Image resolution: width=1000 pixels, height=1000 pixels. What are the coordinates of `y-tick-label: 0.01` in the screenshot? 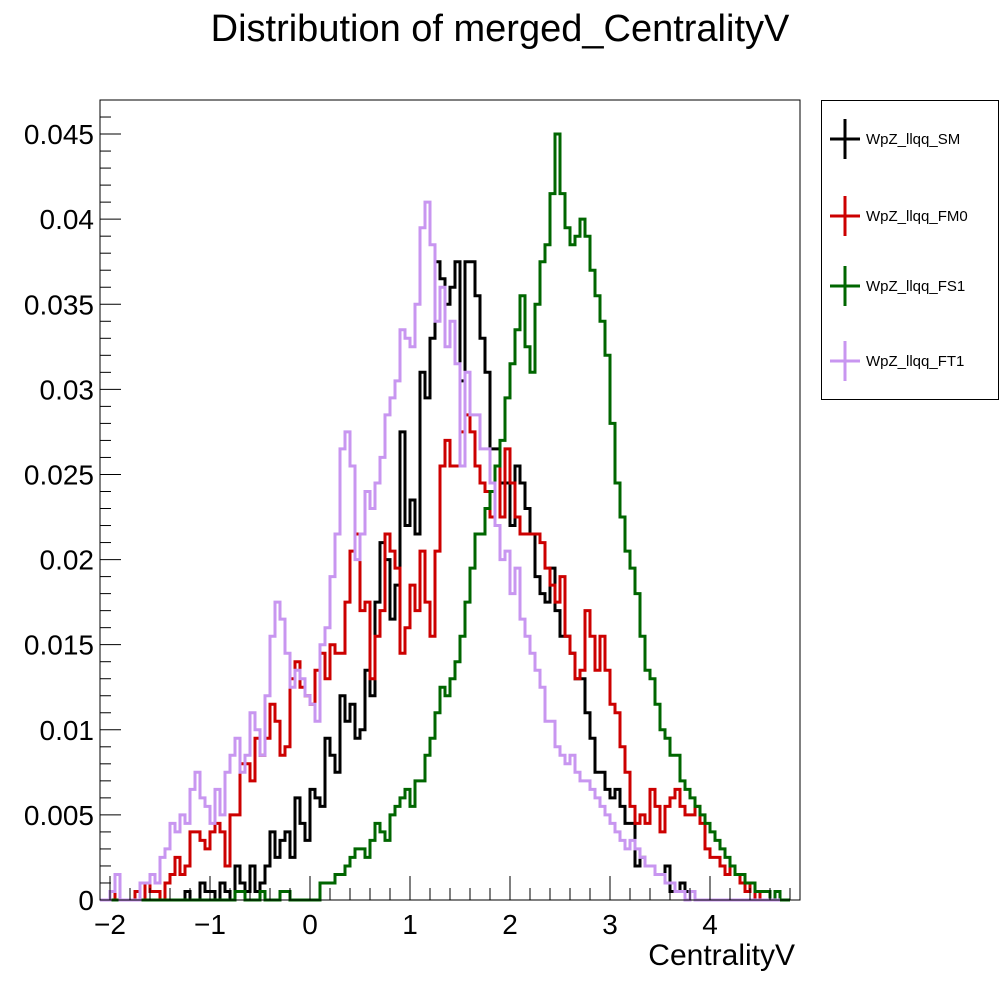 It's located at (67, 730).